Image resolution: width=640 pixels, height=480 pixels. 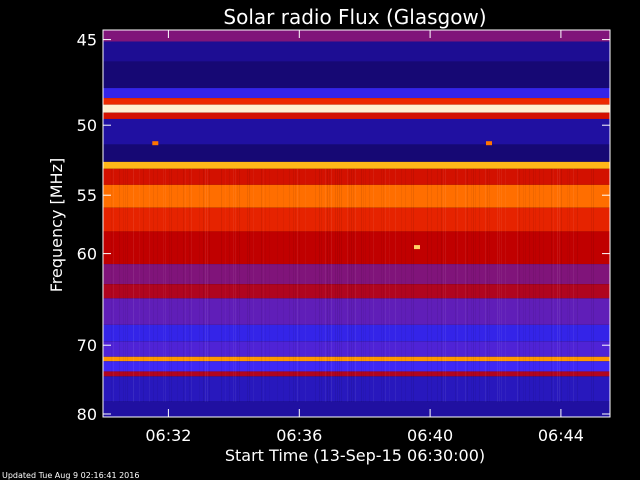 I want to click on y-axis-label: Frequency [MHz], so click(x=56, y=225).